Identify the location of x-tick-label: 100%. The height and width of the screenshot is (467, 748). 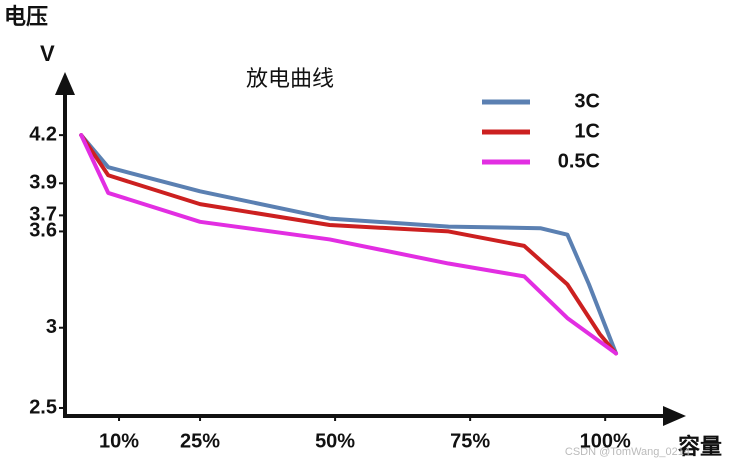
(605, 441).